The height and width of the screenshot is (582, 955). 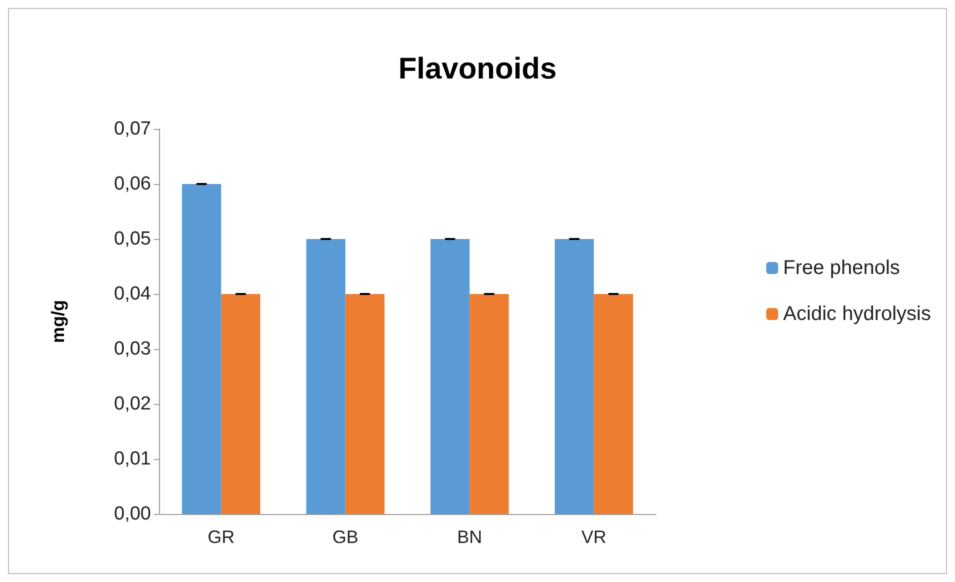 What do you see at coordinates (132, 239) in the screenshot?
I see `y-tick-label: 0,05` at bounding box center [132, 239].